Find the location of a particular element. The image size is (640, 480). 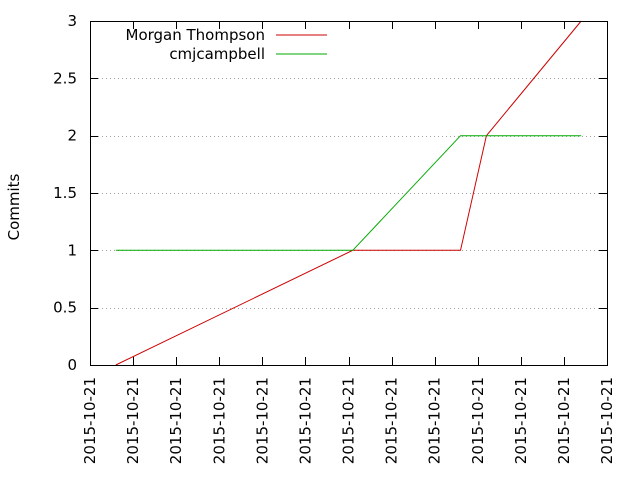

legend-label: Morgan Thompson is located at coordinates (196, 35).